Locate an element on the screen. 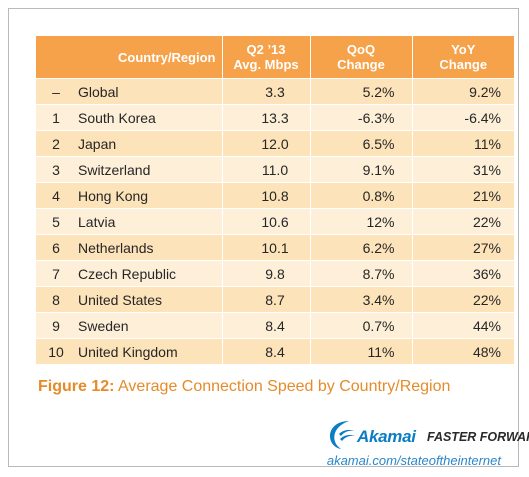 The width and height of the screenshot is (529, 477). country-cell: South Korea is located at coordinates (149, 117).